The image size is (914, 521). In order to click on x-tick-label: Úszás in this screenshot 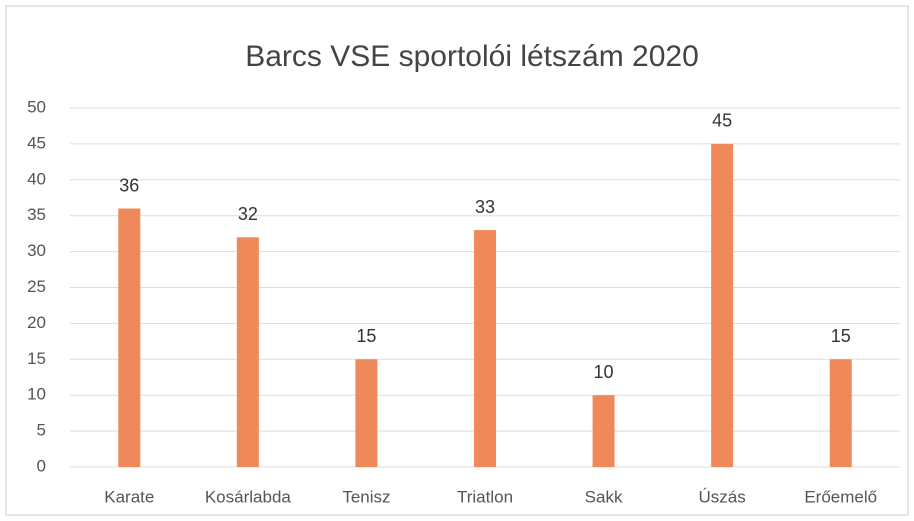, I will do `click(722, 496)`.